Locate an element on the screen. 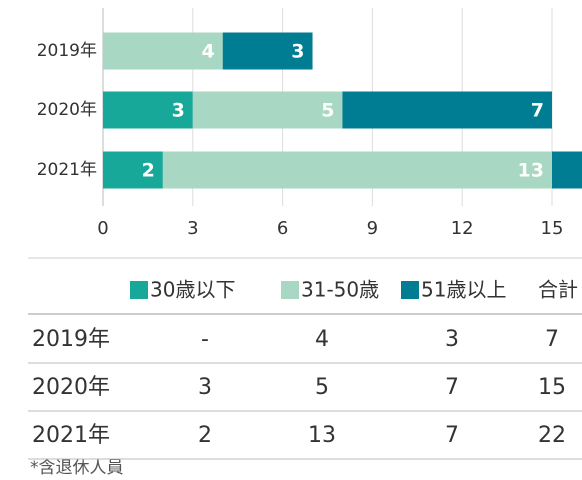  y-tick-label: 2020年 is located at coordinates (67, 110).